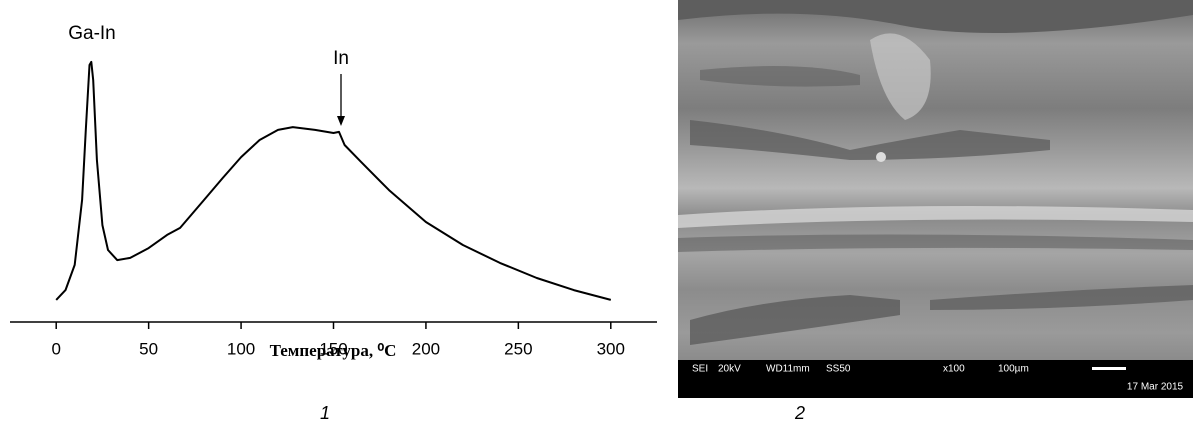 This screenshot has height=422, width=1193. Describe the element at coordinates (341, 121) in the screenshot. I see `arrow-head` at that location.